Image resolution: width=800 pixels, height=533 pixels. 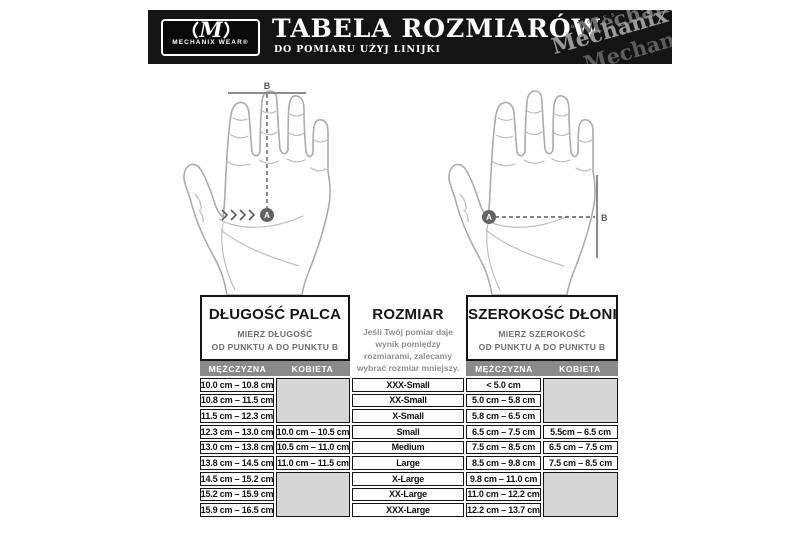 I want to click on brand-watermarks: Mechanix G L O V E S Mechanix Mechanix, so click(x=607, y=37).